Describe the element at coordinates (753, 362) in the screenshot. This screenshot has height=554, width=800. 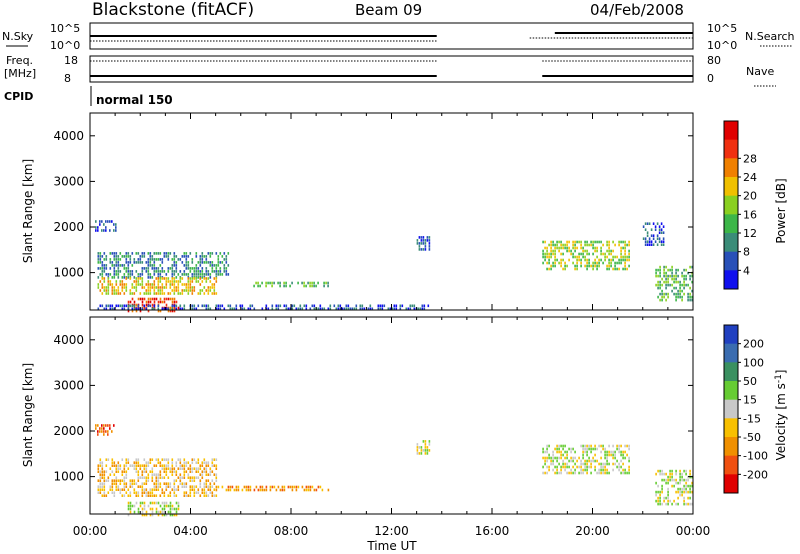
I see `colorbar-tick-label: 100` at that location.